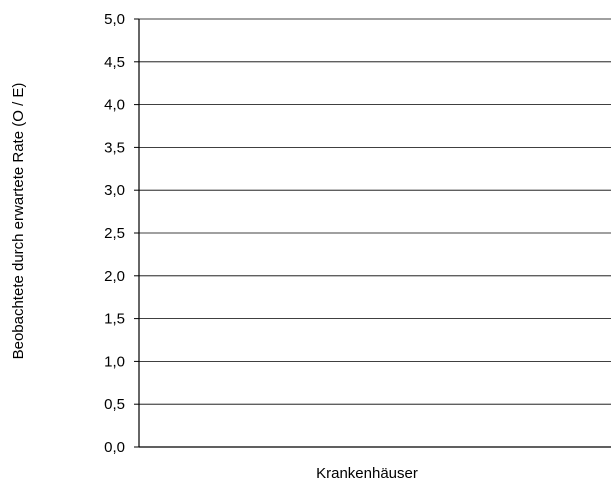 Image resolution: width=611 pixels, height=490 pixels. Describe the element at coordinates (114, 233) in the screenshot. I see `y-tick-label: 2,5` at that location.